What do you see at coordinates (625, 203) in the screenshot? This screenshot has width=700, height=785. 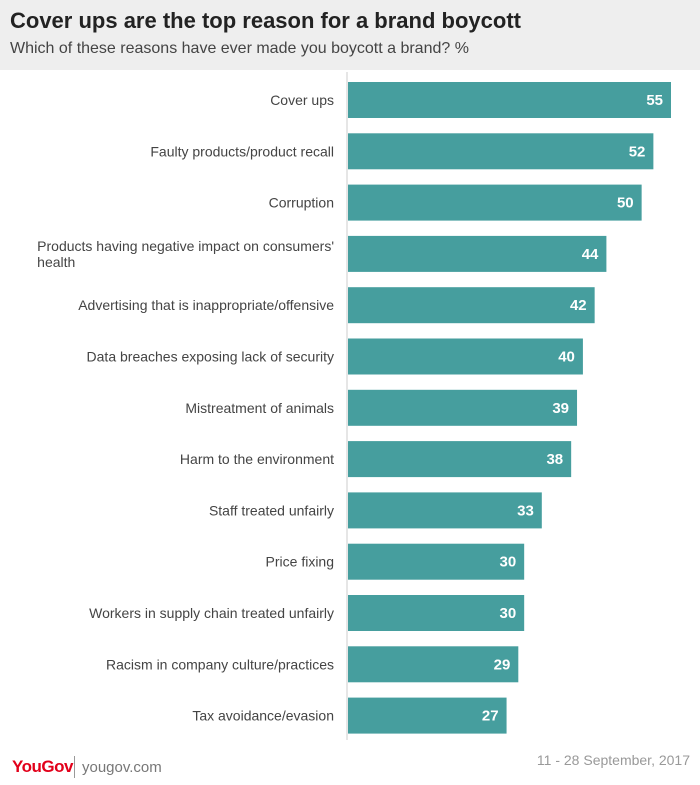 I see `data-label: 50` at bounding box center [625, 203].